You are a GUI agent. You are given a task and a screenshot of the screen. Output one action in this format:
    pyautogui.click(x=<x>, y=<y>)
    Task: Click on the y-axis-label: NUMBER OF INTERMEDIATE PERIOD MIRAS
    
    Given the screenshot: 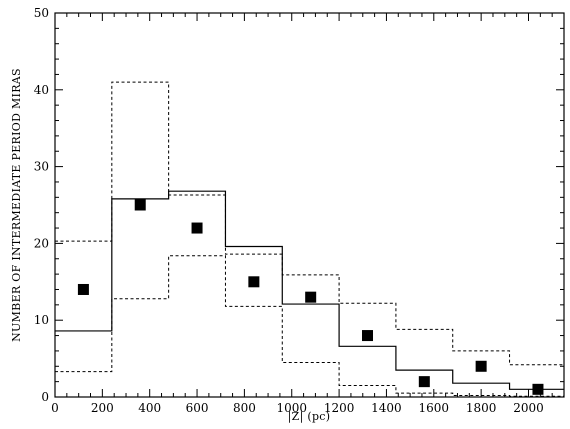 What is the action you would take?
    pyautogui.click(x=16, y=205)
    